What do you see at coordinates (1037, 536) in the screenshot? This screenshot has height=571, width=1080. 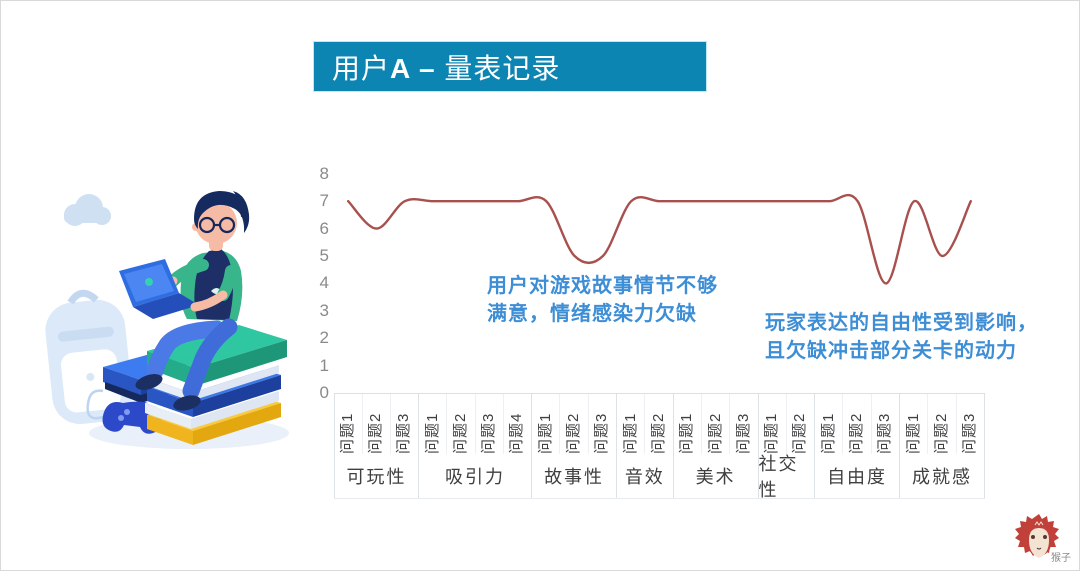 I see `monkey-logo-icon` at bounding box center [1037, 536].